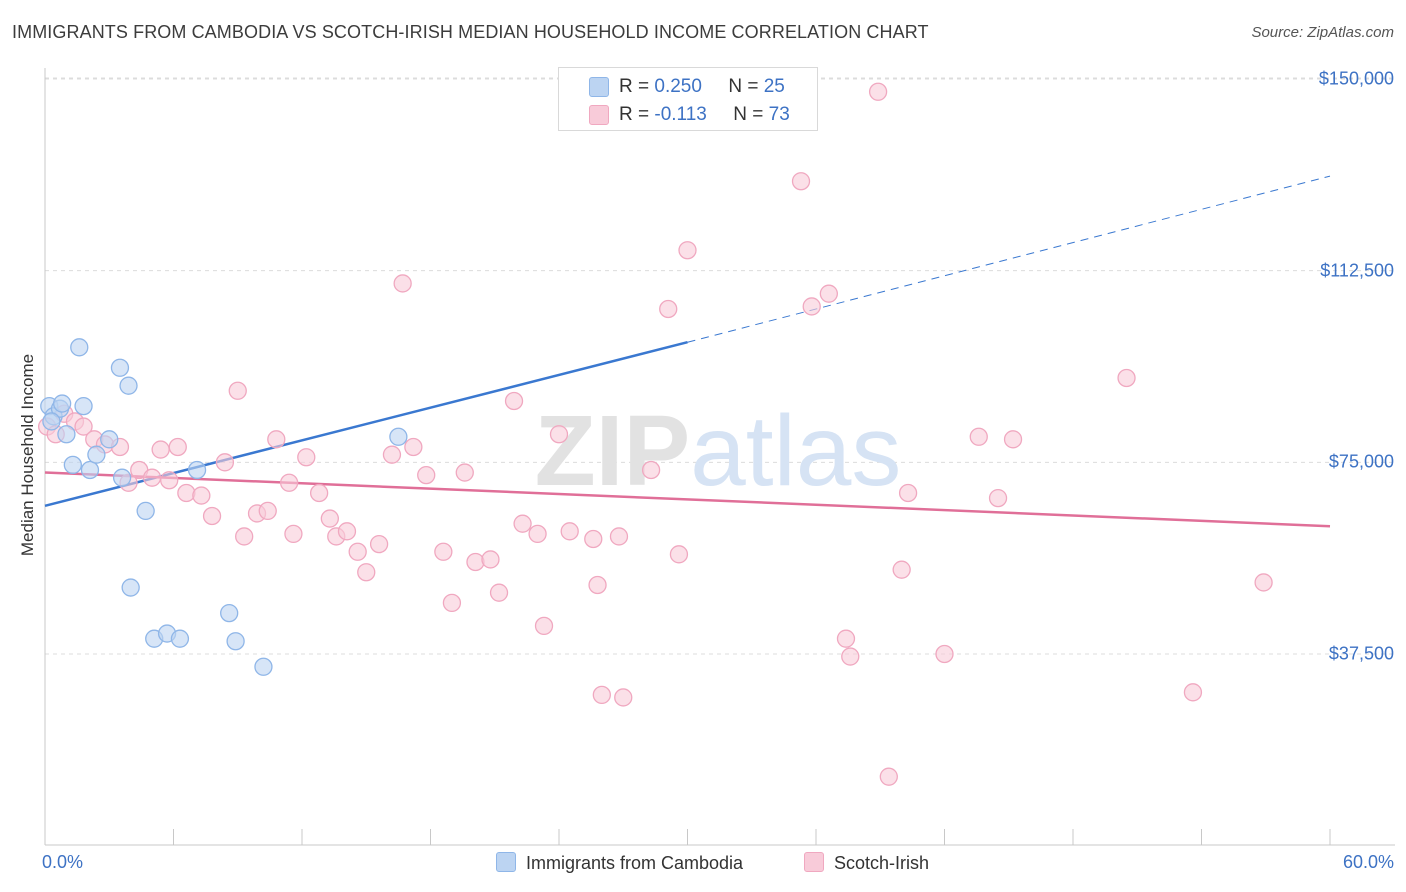  What do you see at coordinates (1361, 461) in the screenshot?
I see `y-tick-label: $75,000` at bounding box center [1361, 461].